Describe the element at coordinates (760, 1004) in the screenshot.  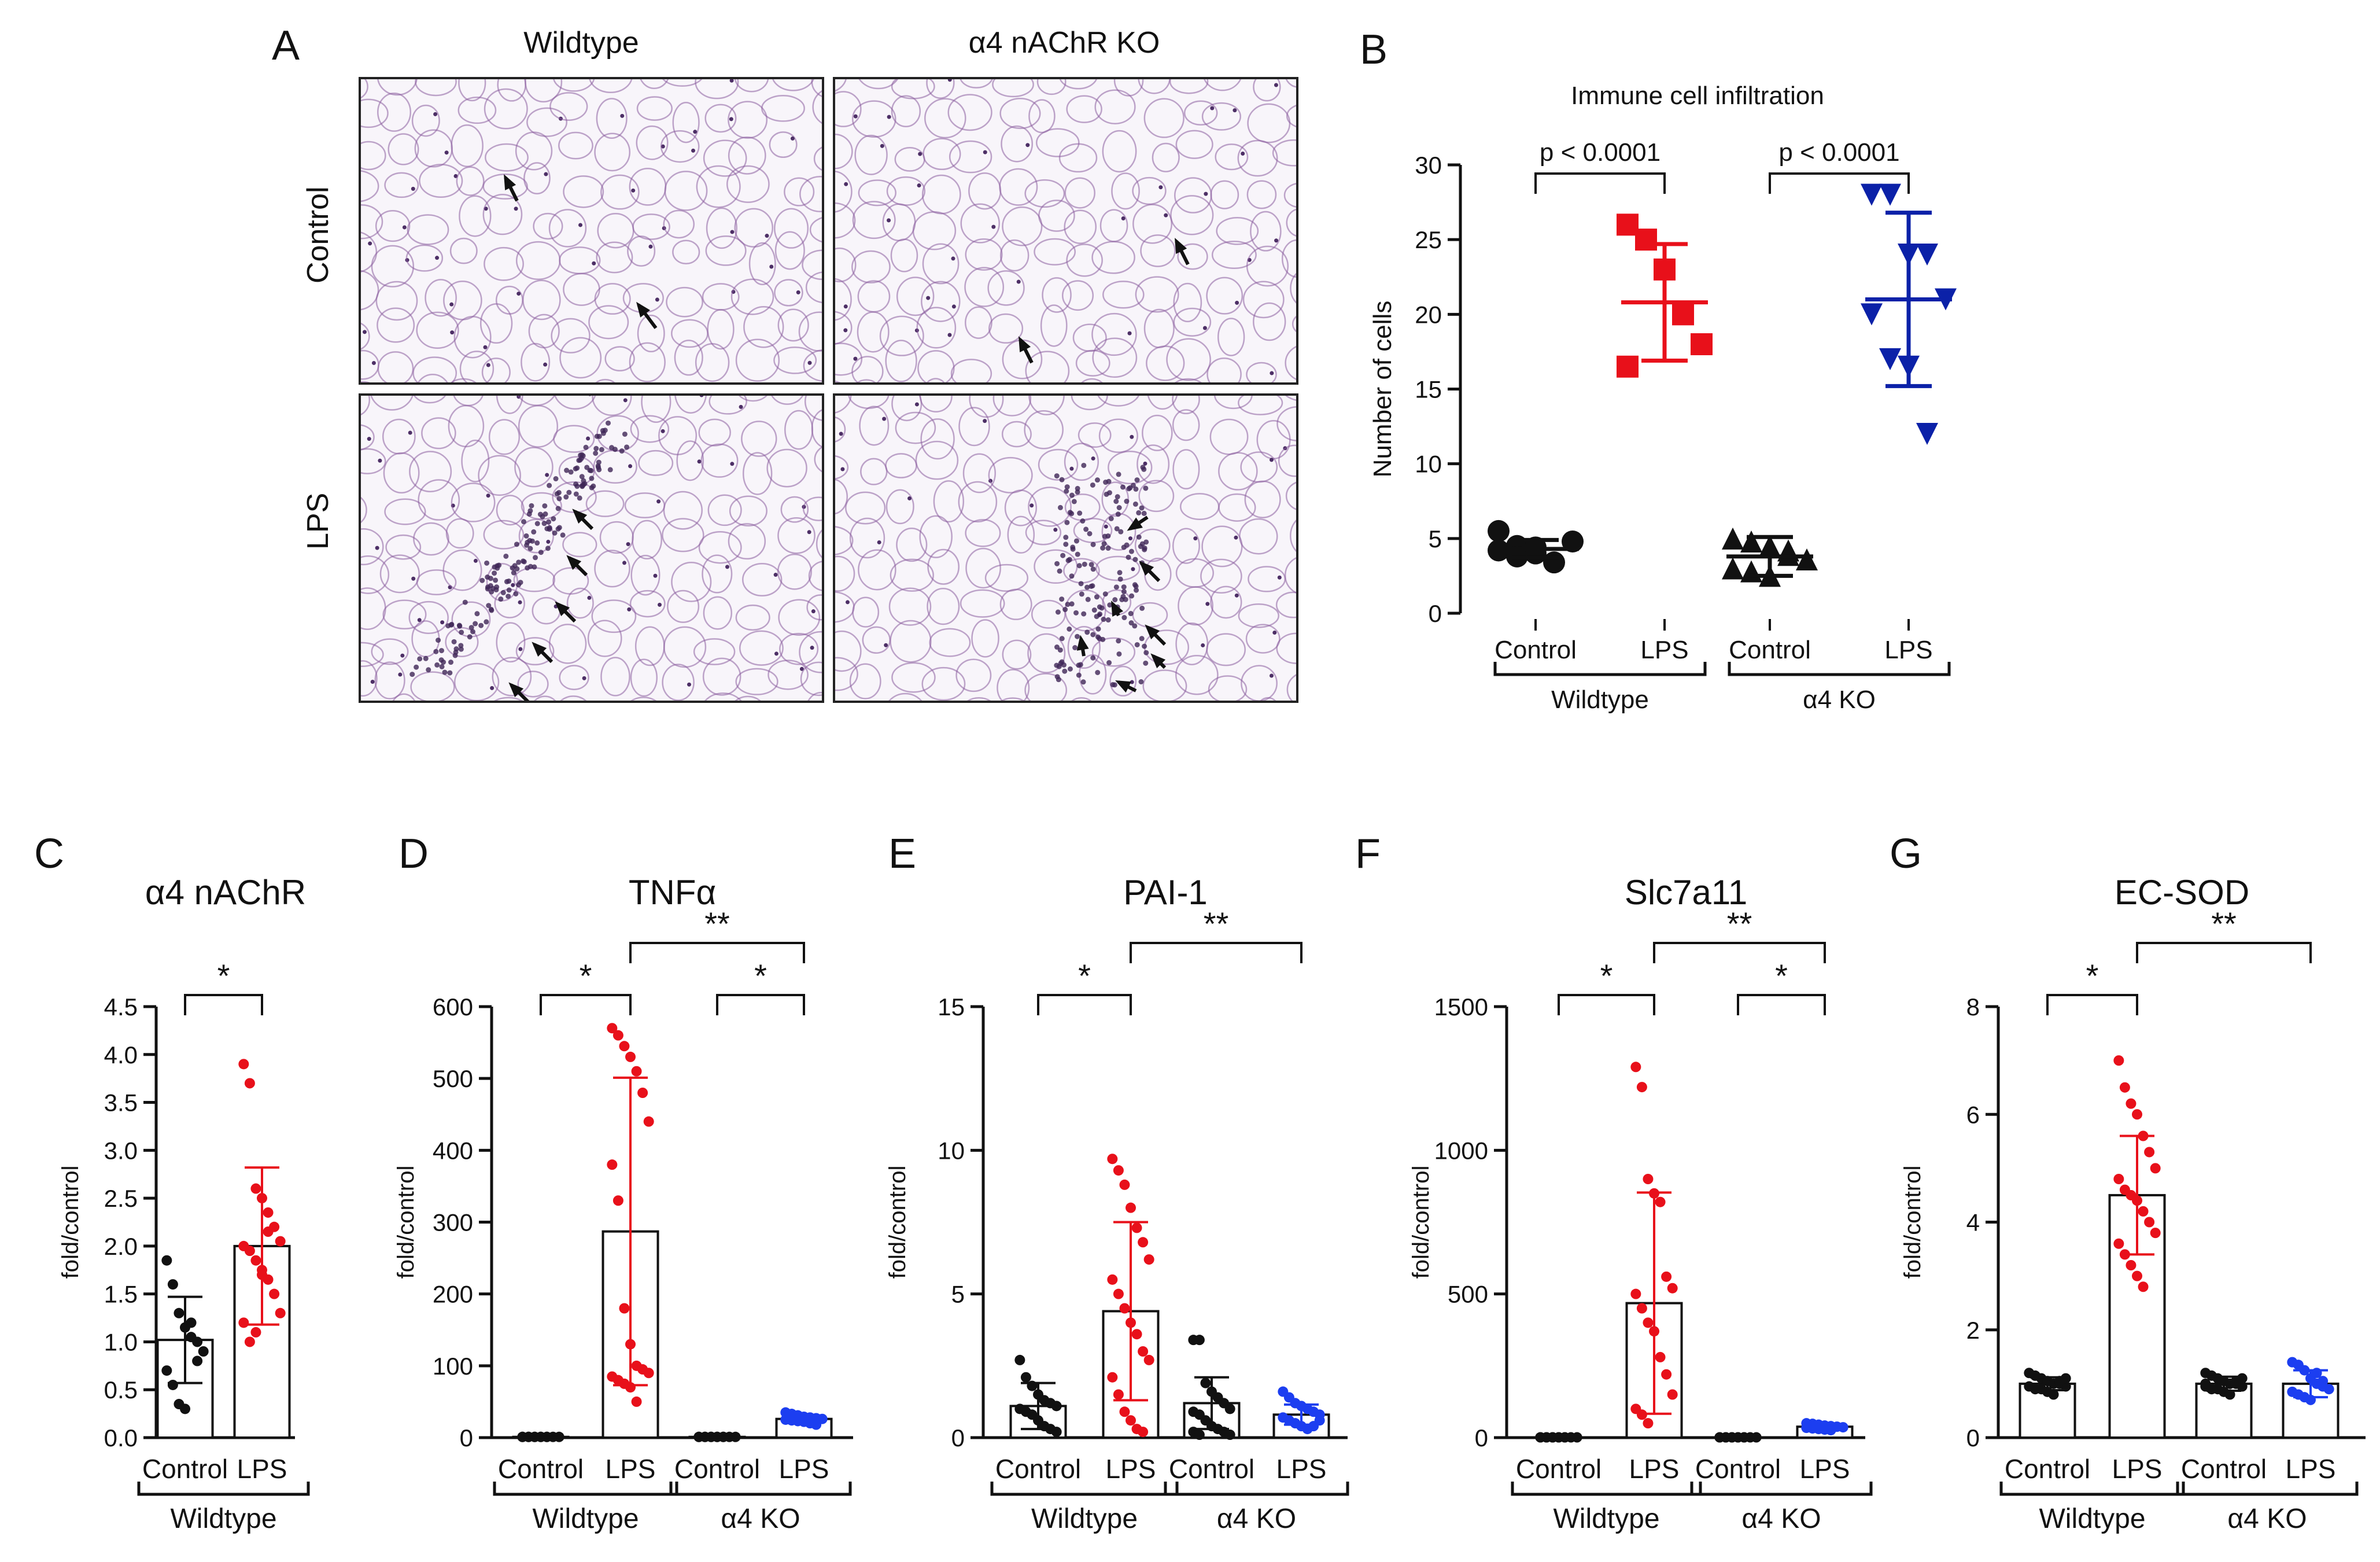
I see `significance-bracket` at that location.